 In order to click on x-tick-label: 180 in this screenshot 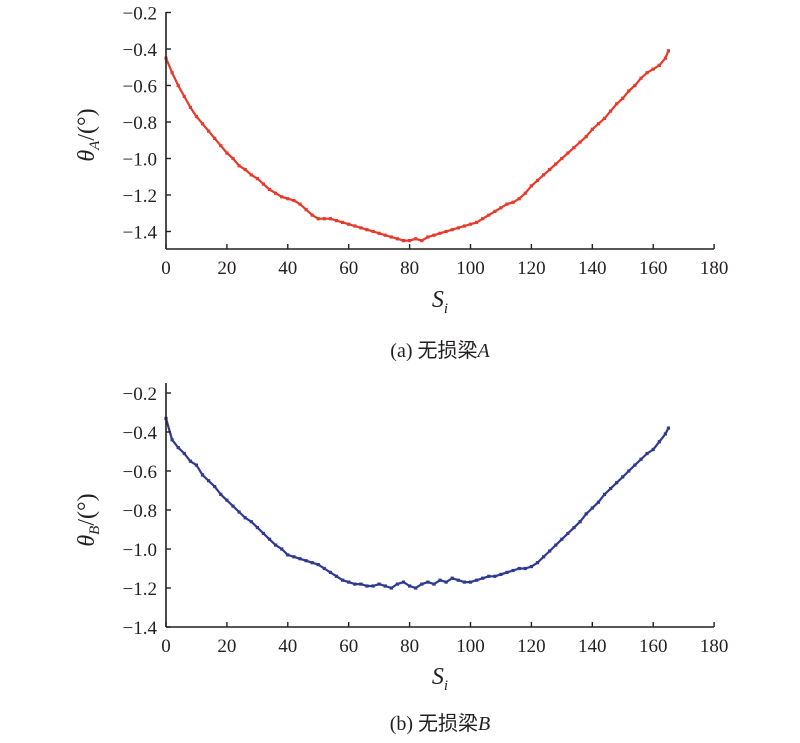, I will do `click(714, 646)`.